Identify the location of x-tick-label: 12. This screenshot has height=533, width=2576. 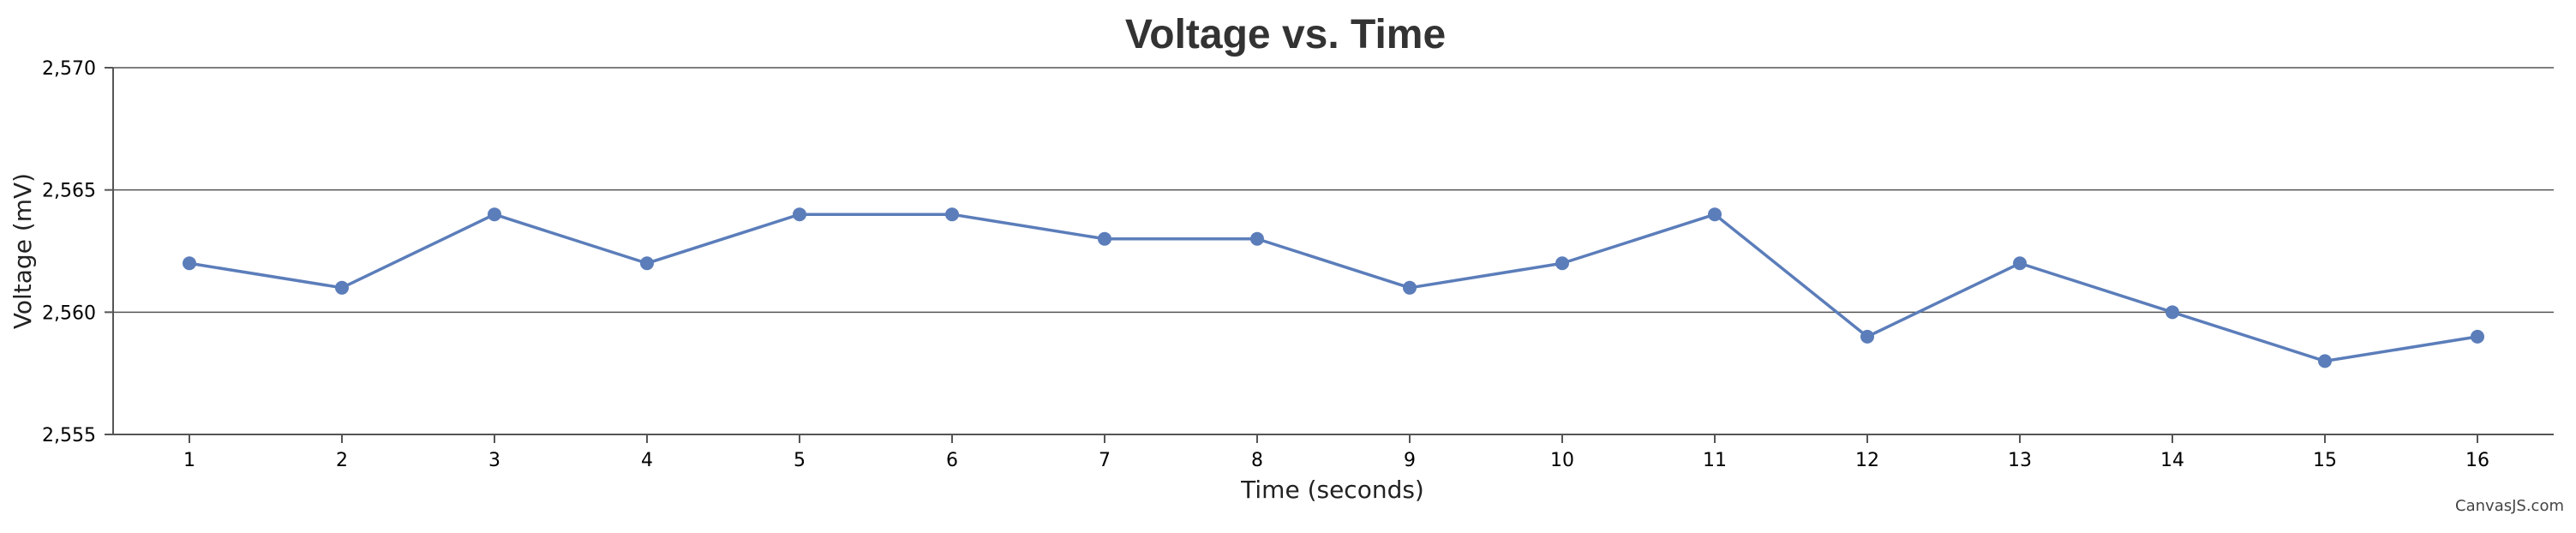
(1867, 461).